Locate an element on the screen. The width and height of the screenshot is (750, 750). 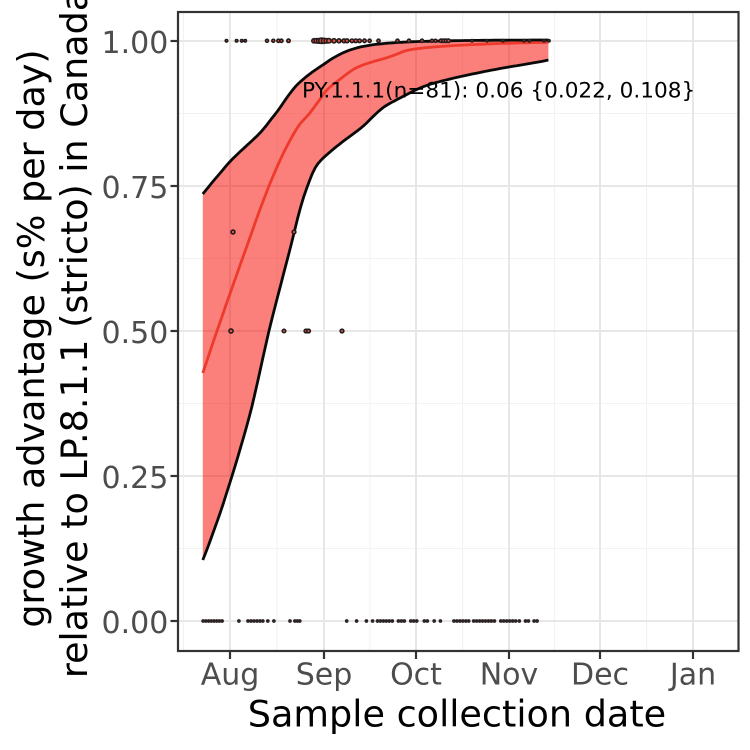
svg-text:PY.1.1.1(n=81): 0.06 {0.022, 0: PY.1.1.1(n=81): 0.06 {0.022, 0.108} is located at coordinates (498, 91).